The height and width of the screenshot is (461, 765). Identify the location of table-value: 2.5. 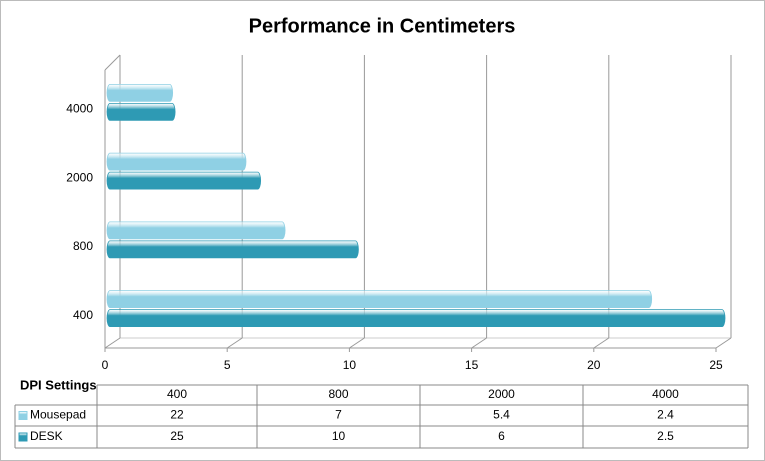
(665, 436).